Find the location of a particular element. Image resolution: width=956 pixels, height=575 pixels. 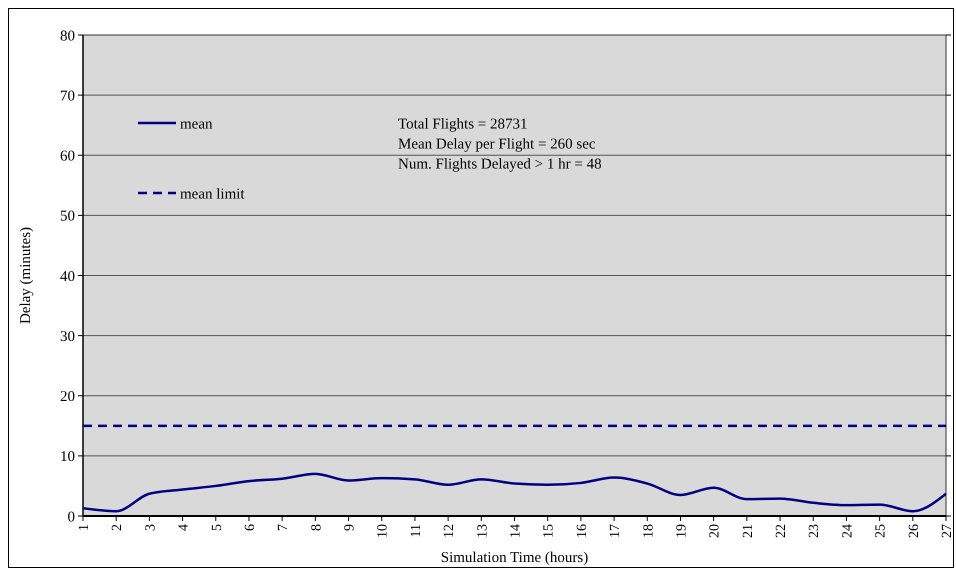

y-tick-label: 20 is located at coordinates (67, 397).